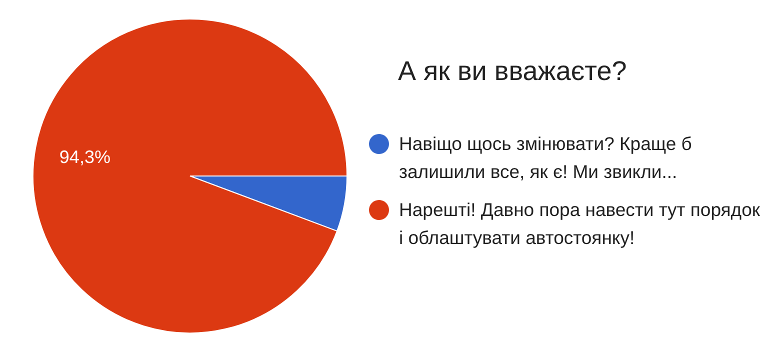  What do you see at coordinates (580, 224) in the screenshot?
I see `legend-label: Нарешті! Давно пора навести тут порядок і облаштувати автостоянку!` at bounding box center [580, 224].